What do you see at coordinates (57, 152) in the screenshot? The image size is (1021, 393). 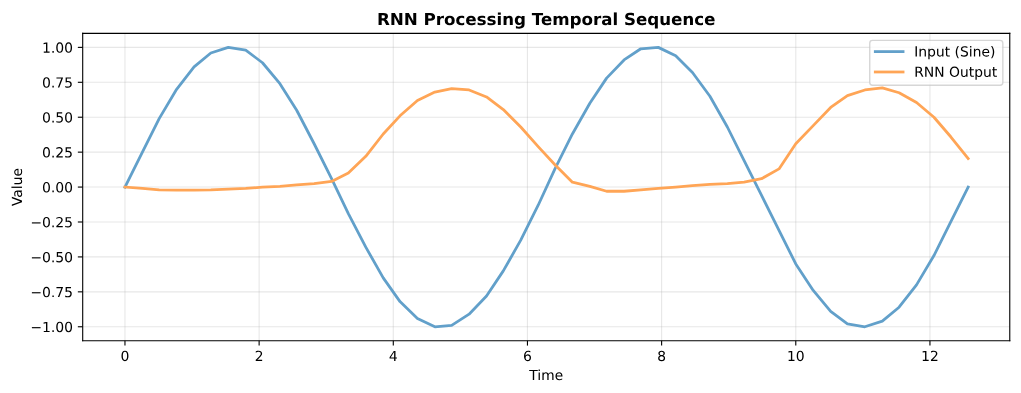 I see `y-tick-label: 0.25` at bounding box center [57, 152].